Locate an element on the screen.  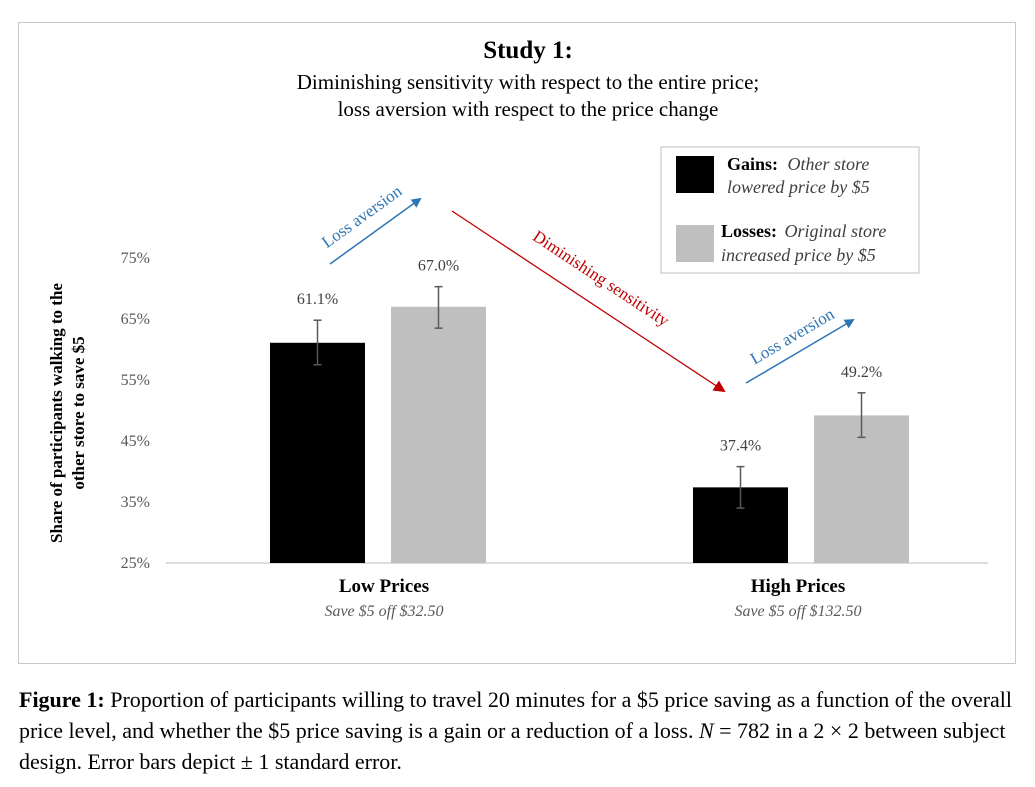
diminishing-sensitivity-arrow is located at coordinates (588, 301).